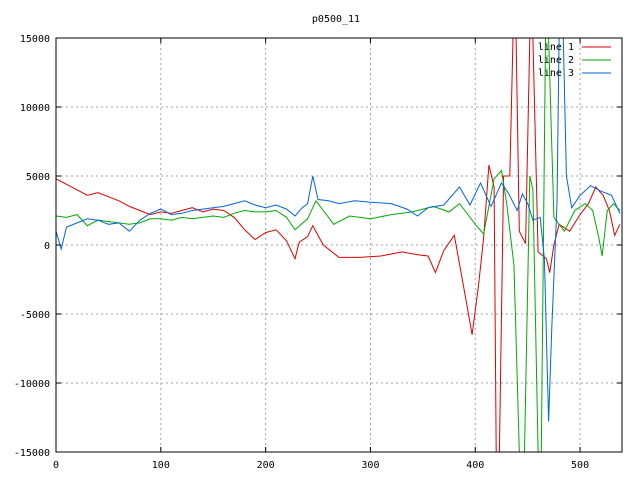 The image size is (640, 480). I want to click on y-tick-label: 15000, so click(35, 39).